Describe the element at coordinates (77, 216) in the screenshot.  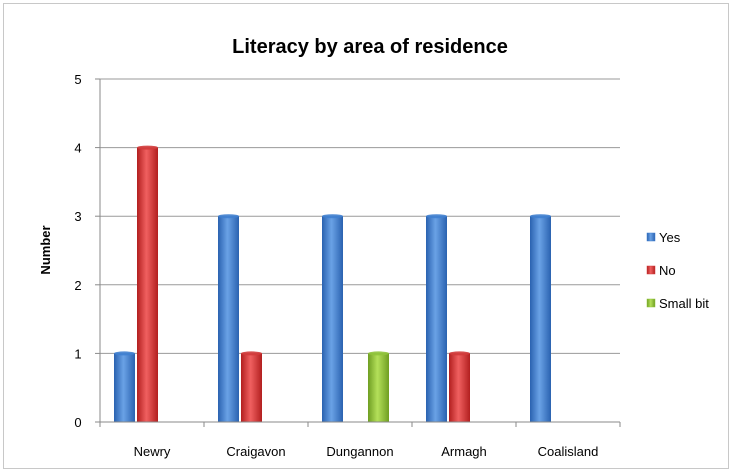
I see `y-tick-label: 3` at that location.